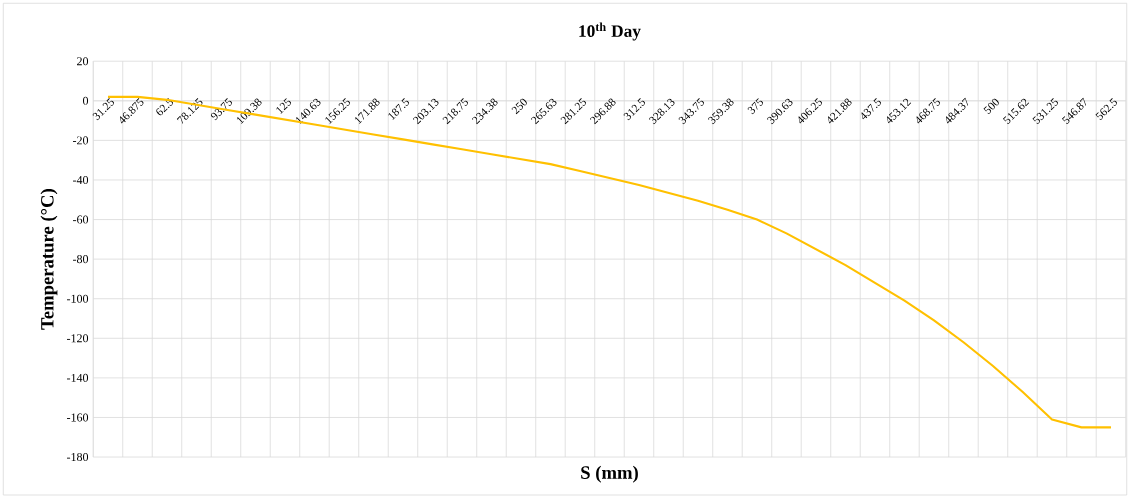 The width and height of the screenshot is (1130, 498). Describe the element at coordinates (609, 474) in the screenshot. I see `x-axis-title: S (mm)` at that location.